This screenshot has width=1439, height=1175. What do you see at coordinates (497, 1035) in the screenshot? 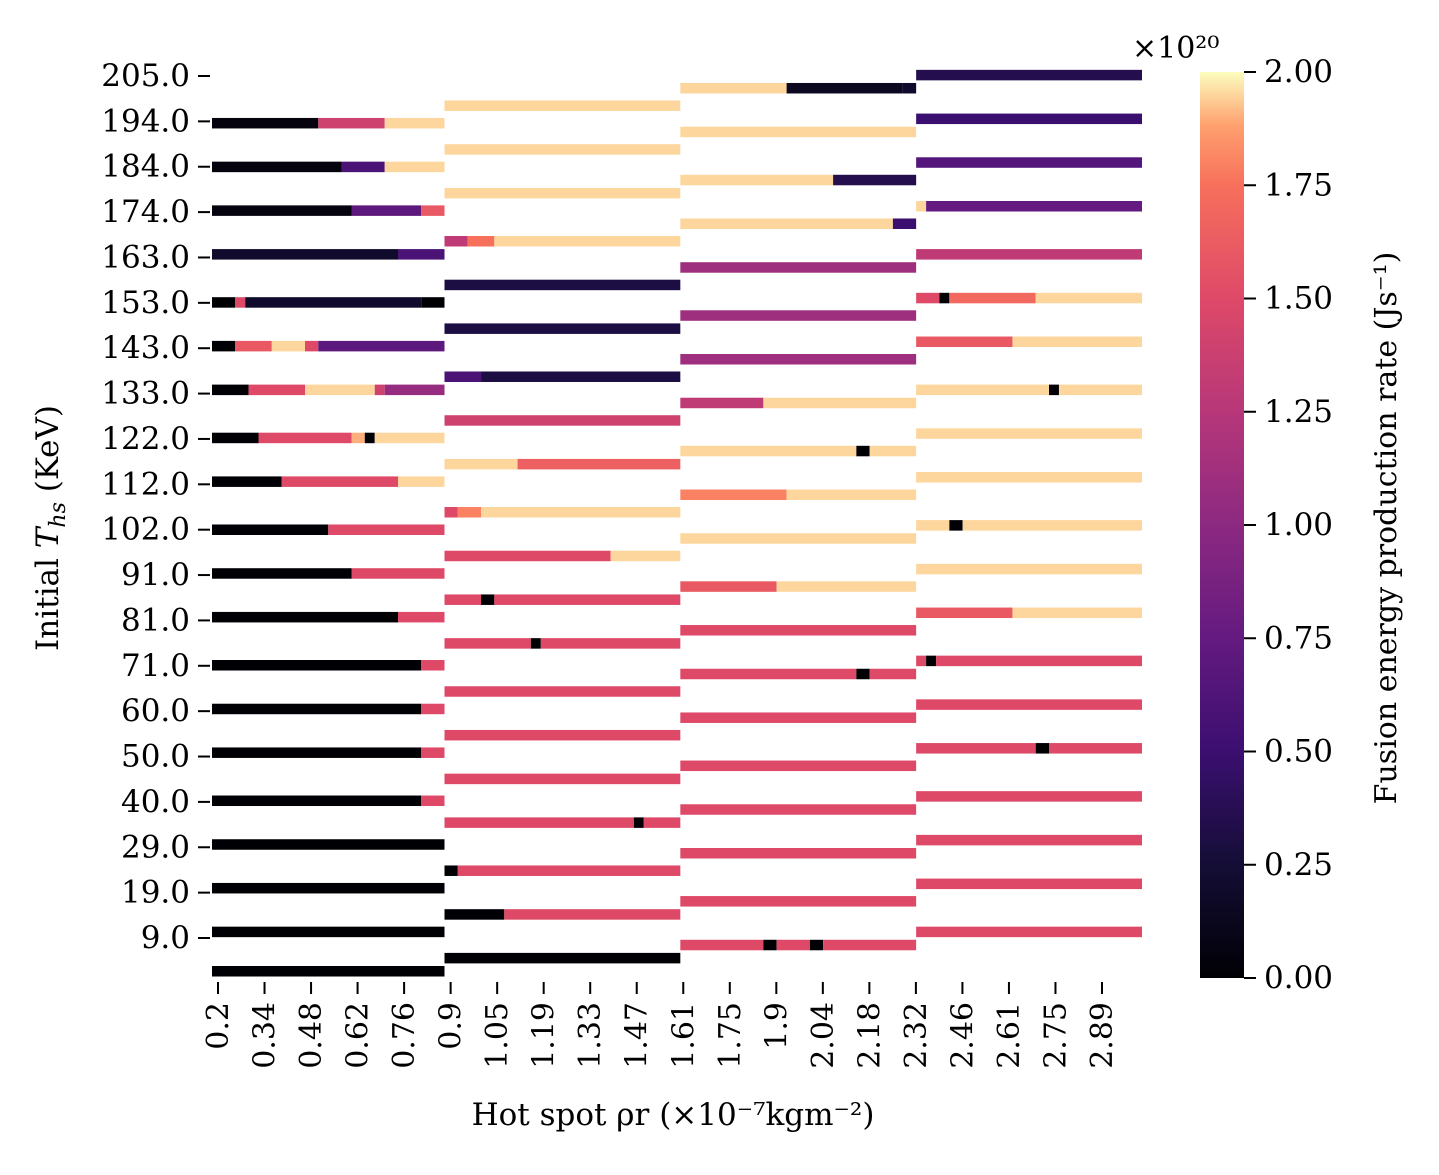
I see `x-tick-label: 1.05` at bounding box center [497, 1035].